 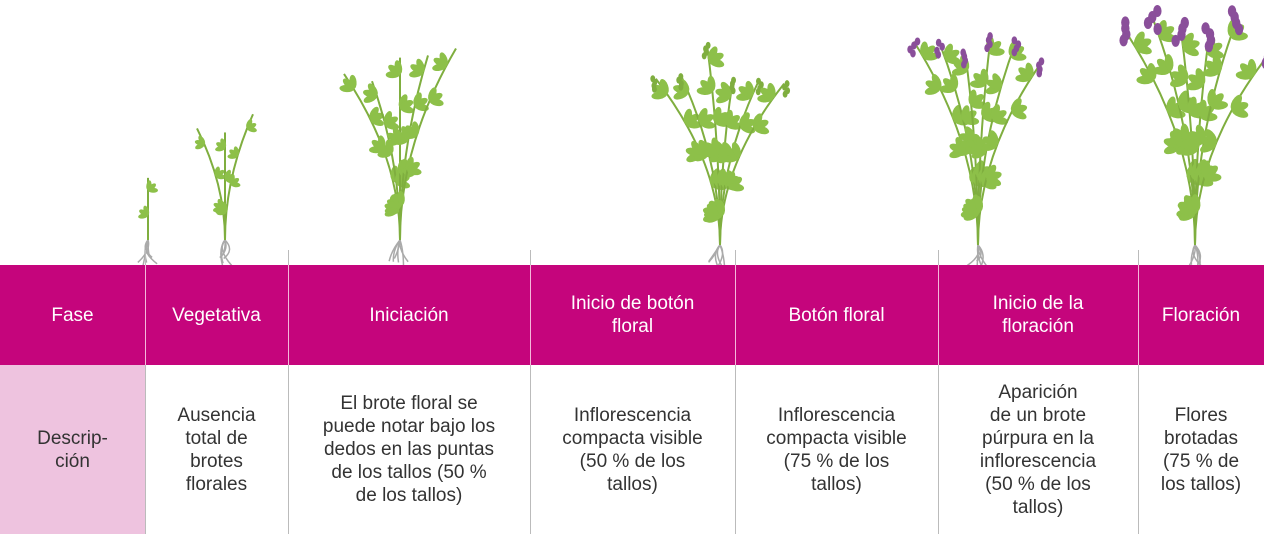 I want to click on header-cell: Floración, so click(x=1201, y=315).